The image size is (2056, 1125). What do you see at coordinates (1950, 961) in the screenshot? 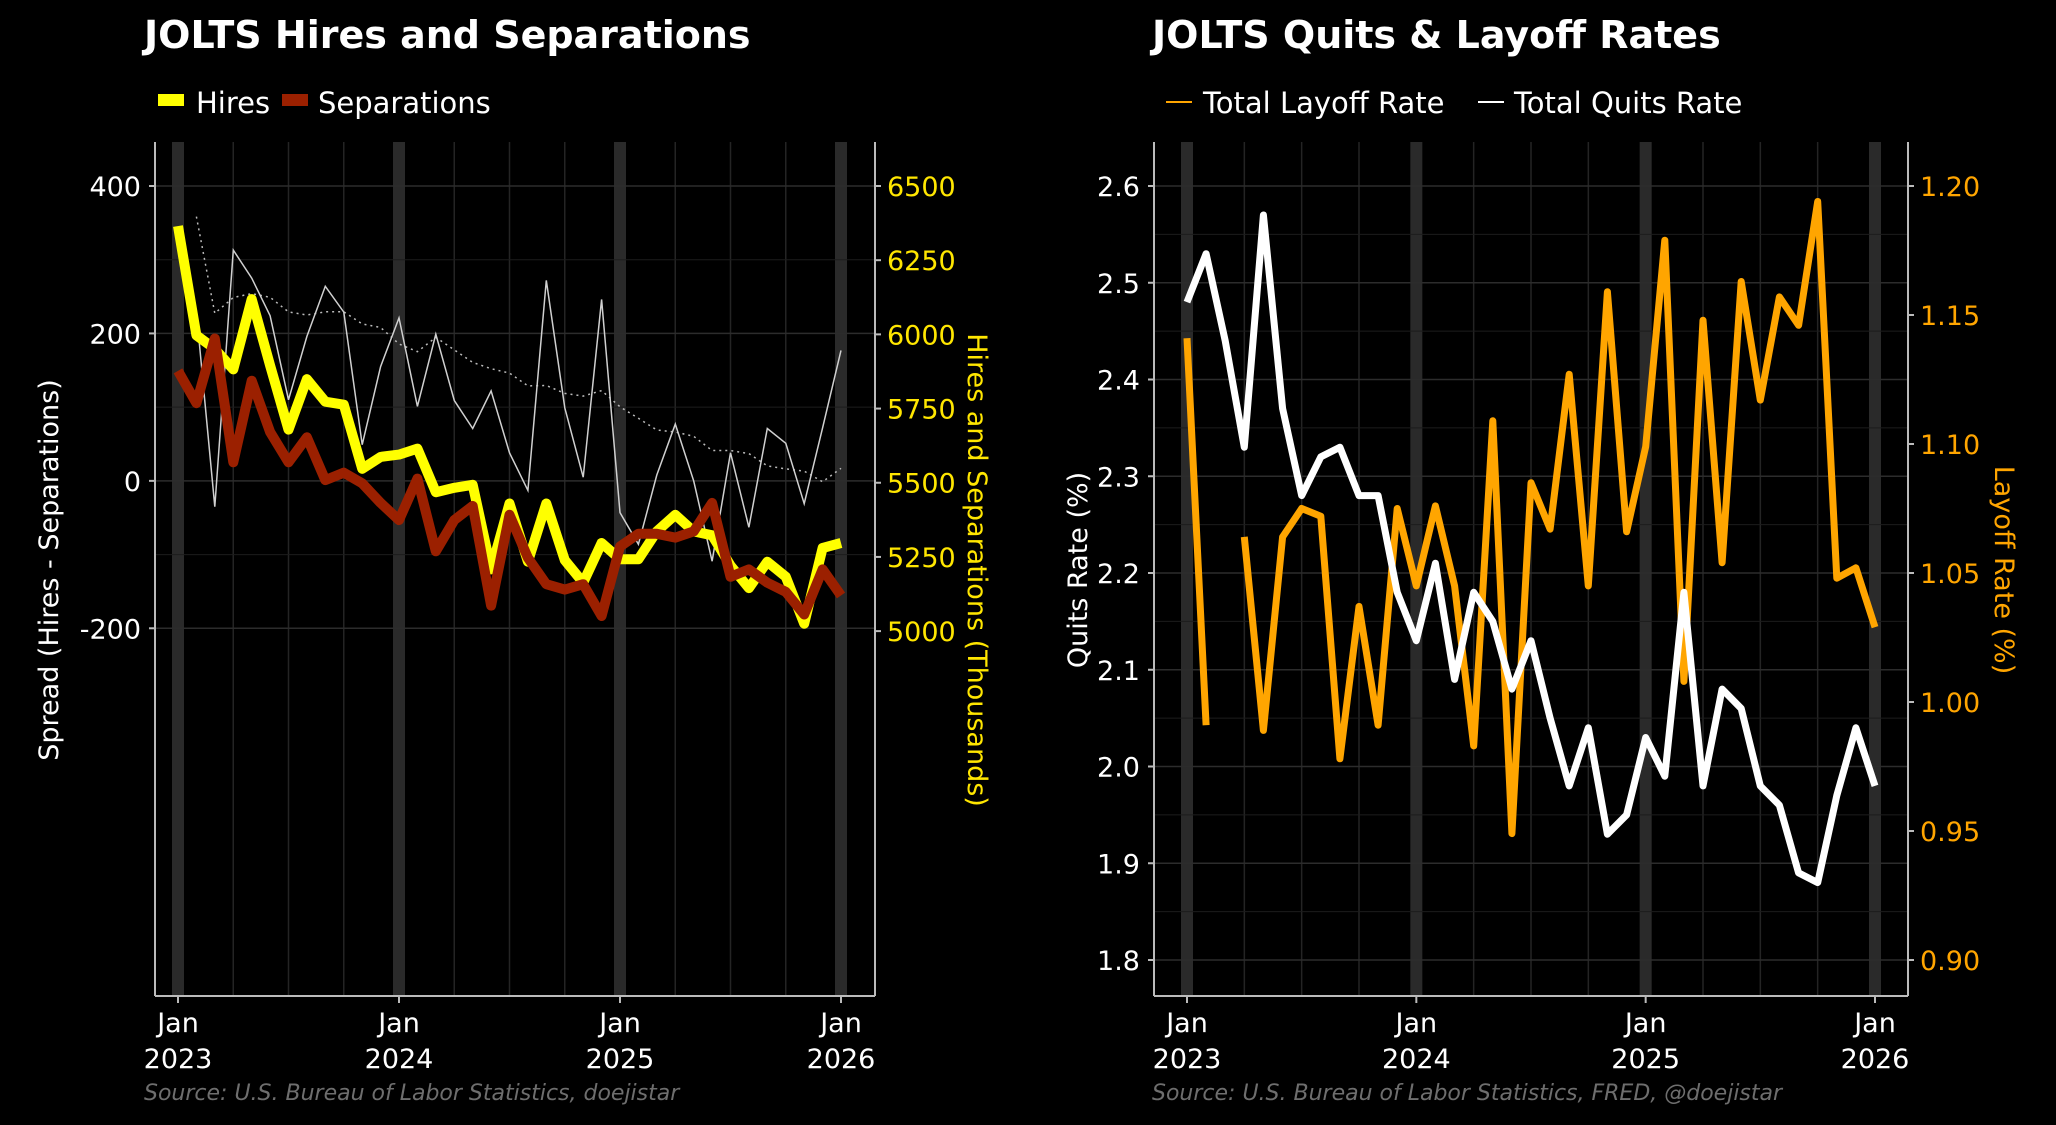
I see `y2-tick-label: 0.90` at bounding box center [1950, 961].